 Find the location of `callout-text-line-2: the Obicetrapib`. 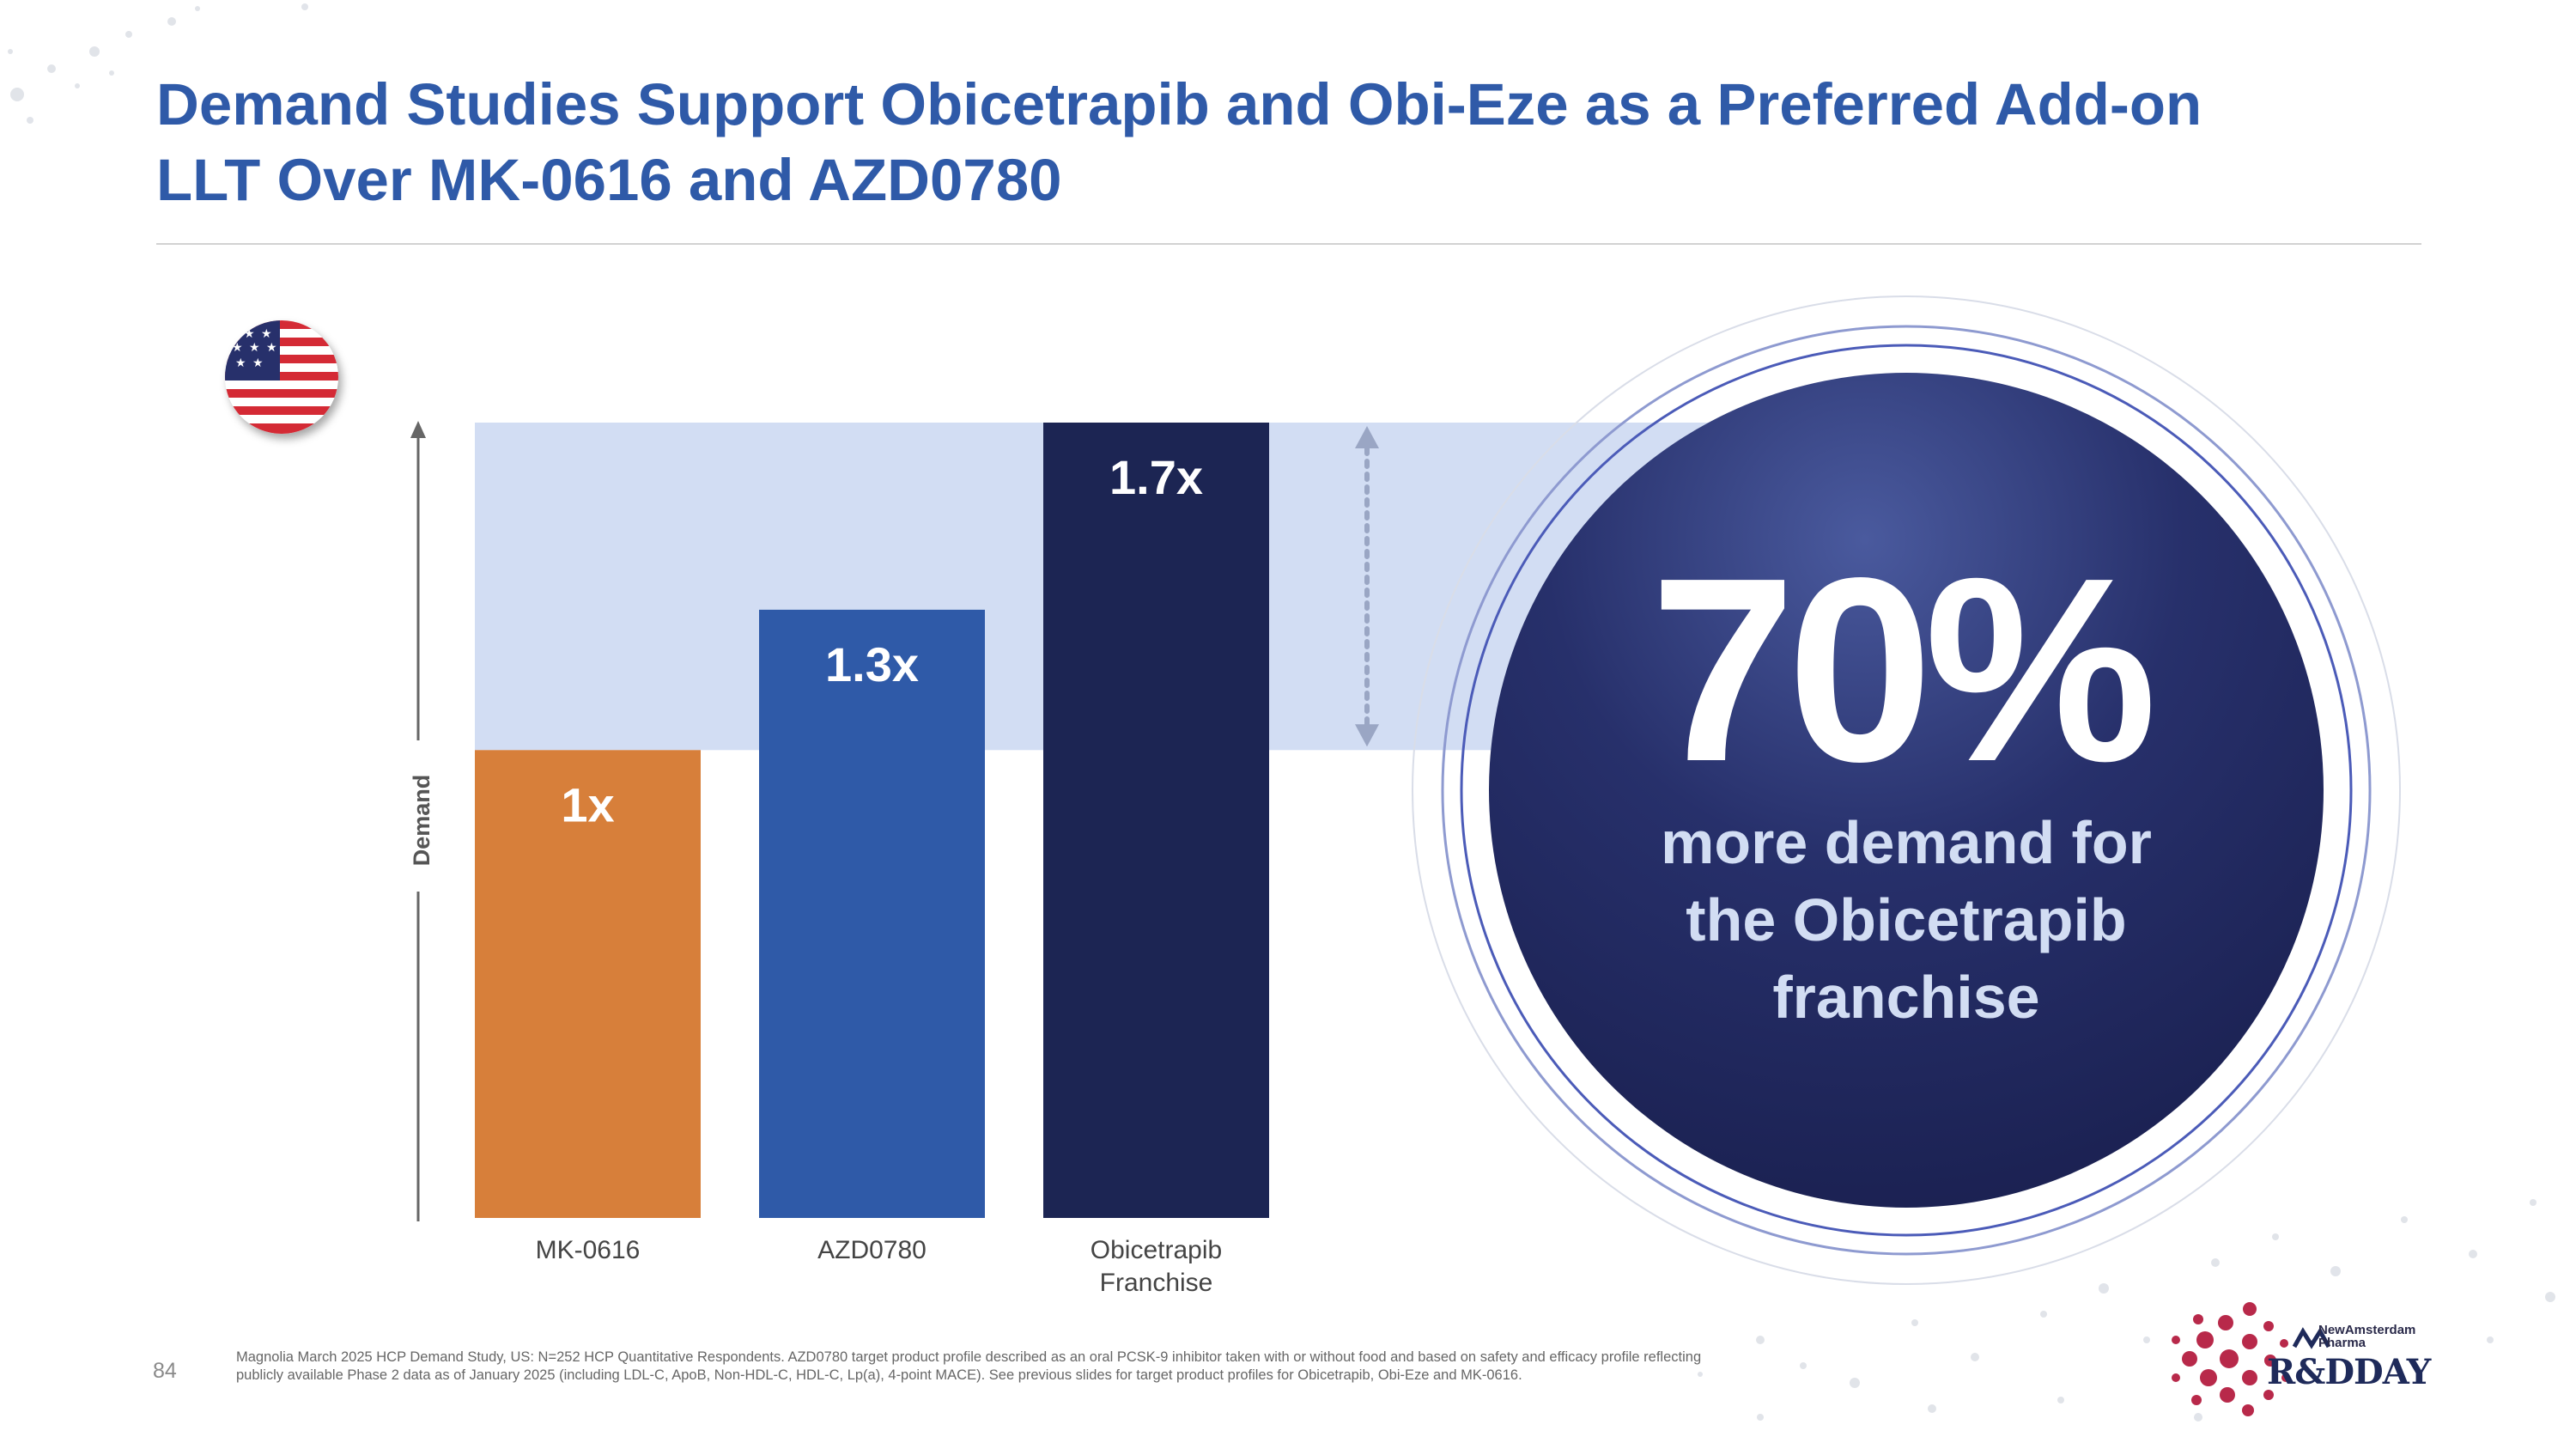

callout-text-line-2: the Obicetrapib is located at coordinates (1906, 919).